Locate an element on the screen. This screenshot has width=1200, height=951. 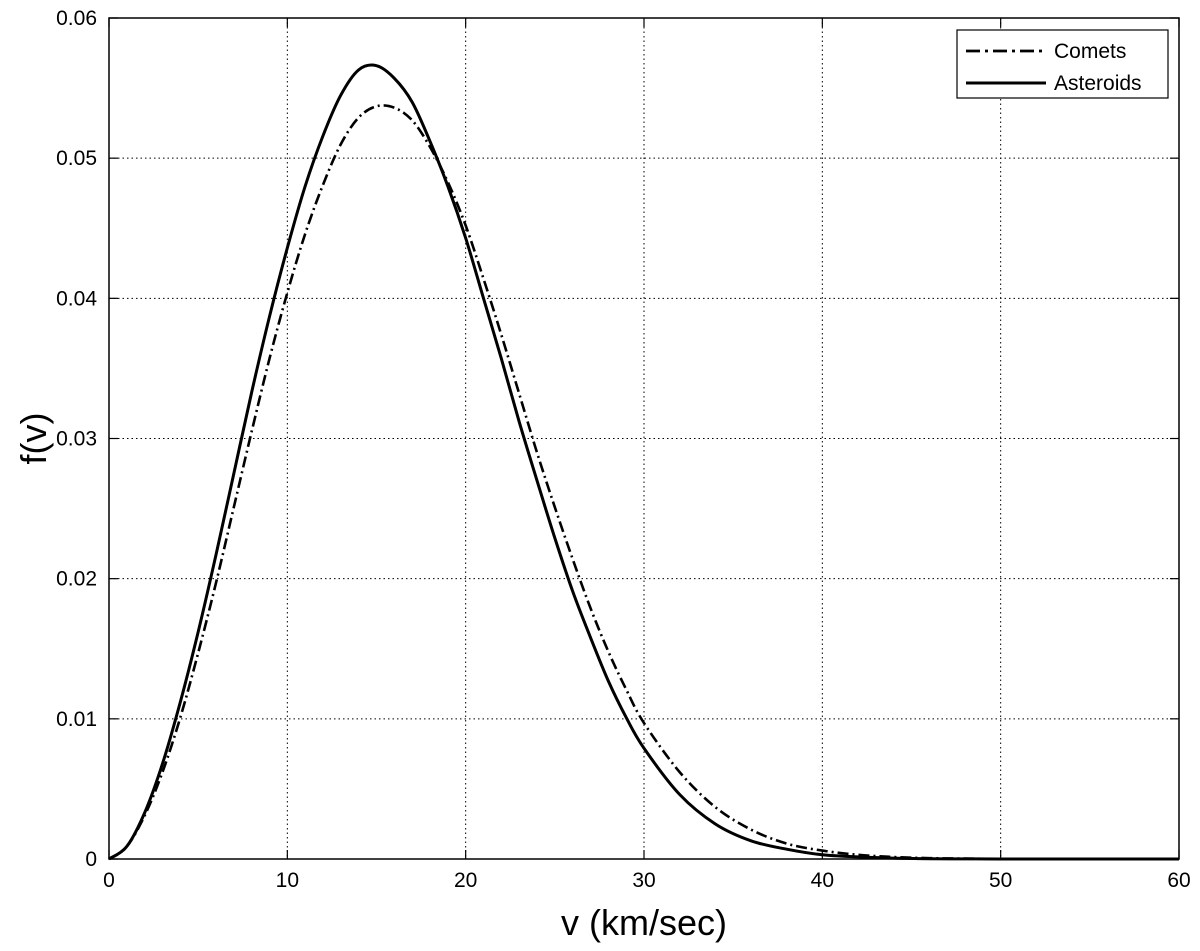
y-tick-label: 0.02 is located at coordinates (76, 579).